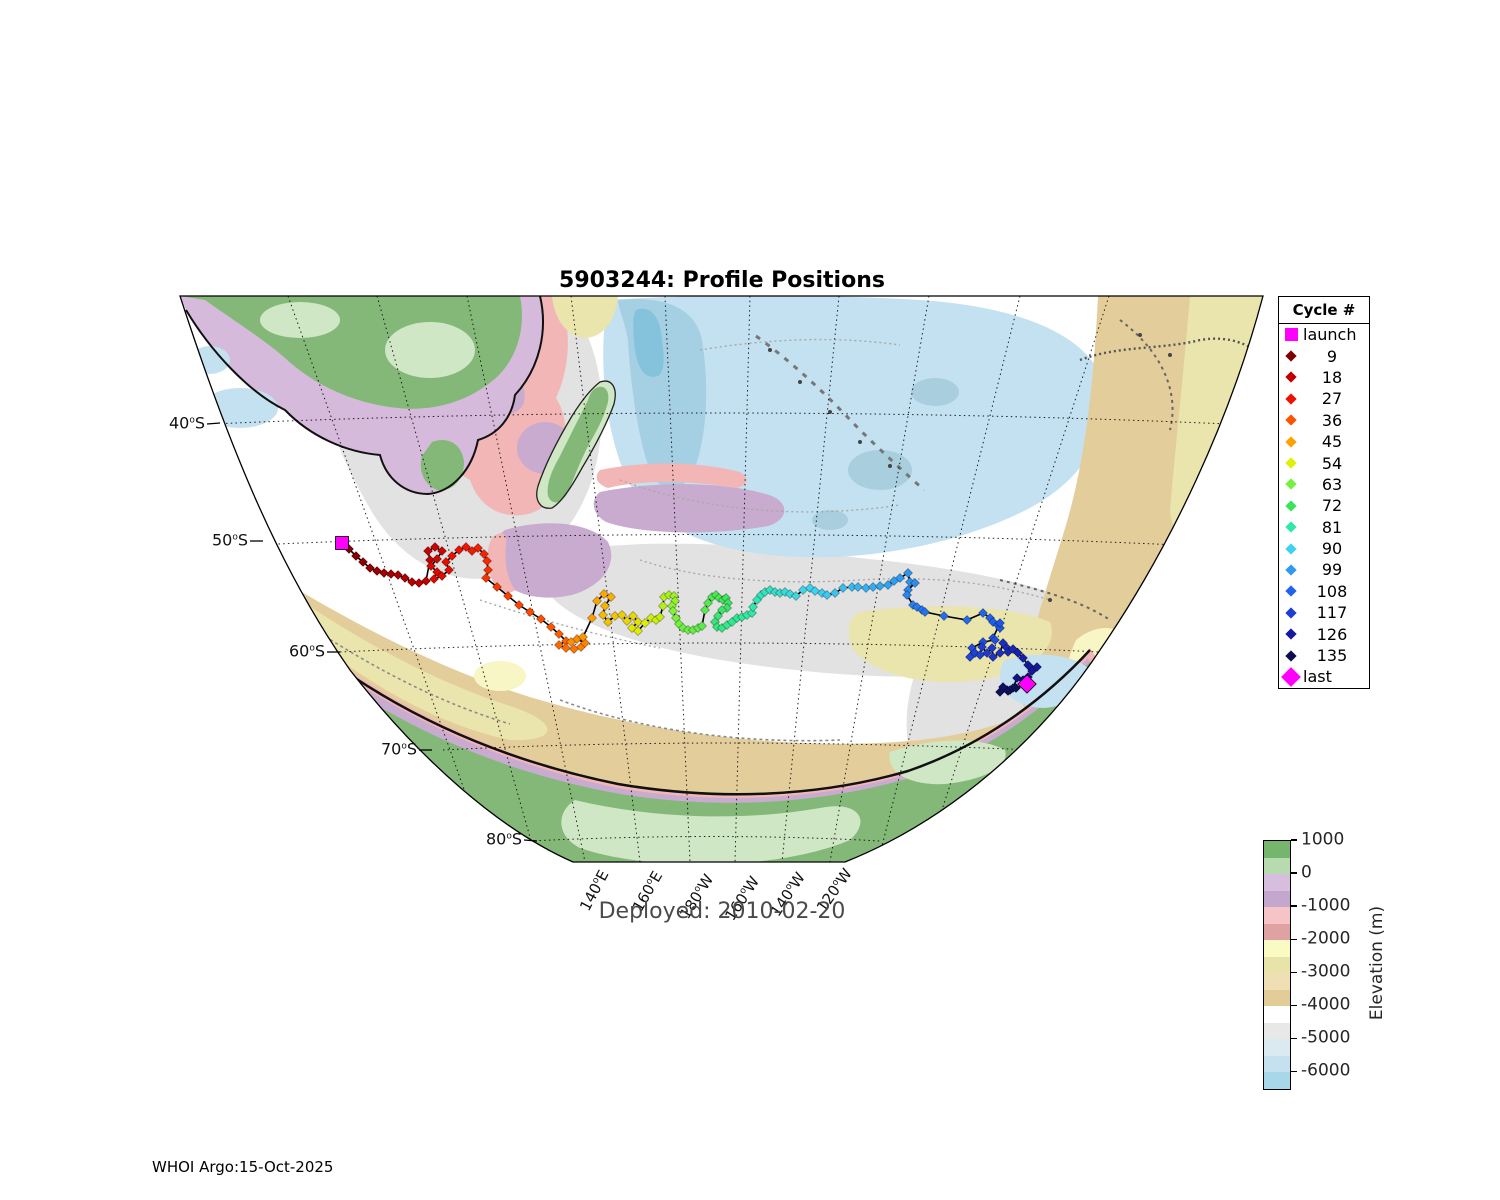  What do you see at coordinates (1332, 399) in the screenshot?
I see `legend-label: 27` at bounding box center [1332, 399].